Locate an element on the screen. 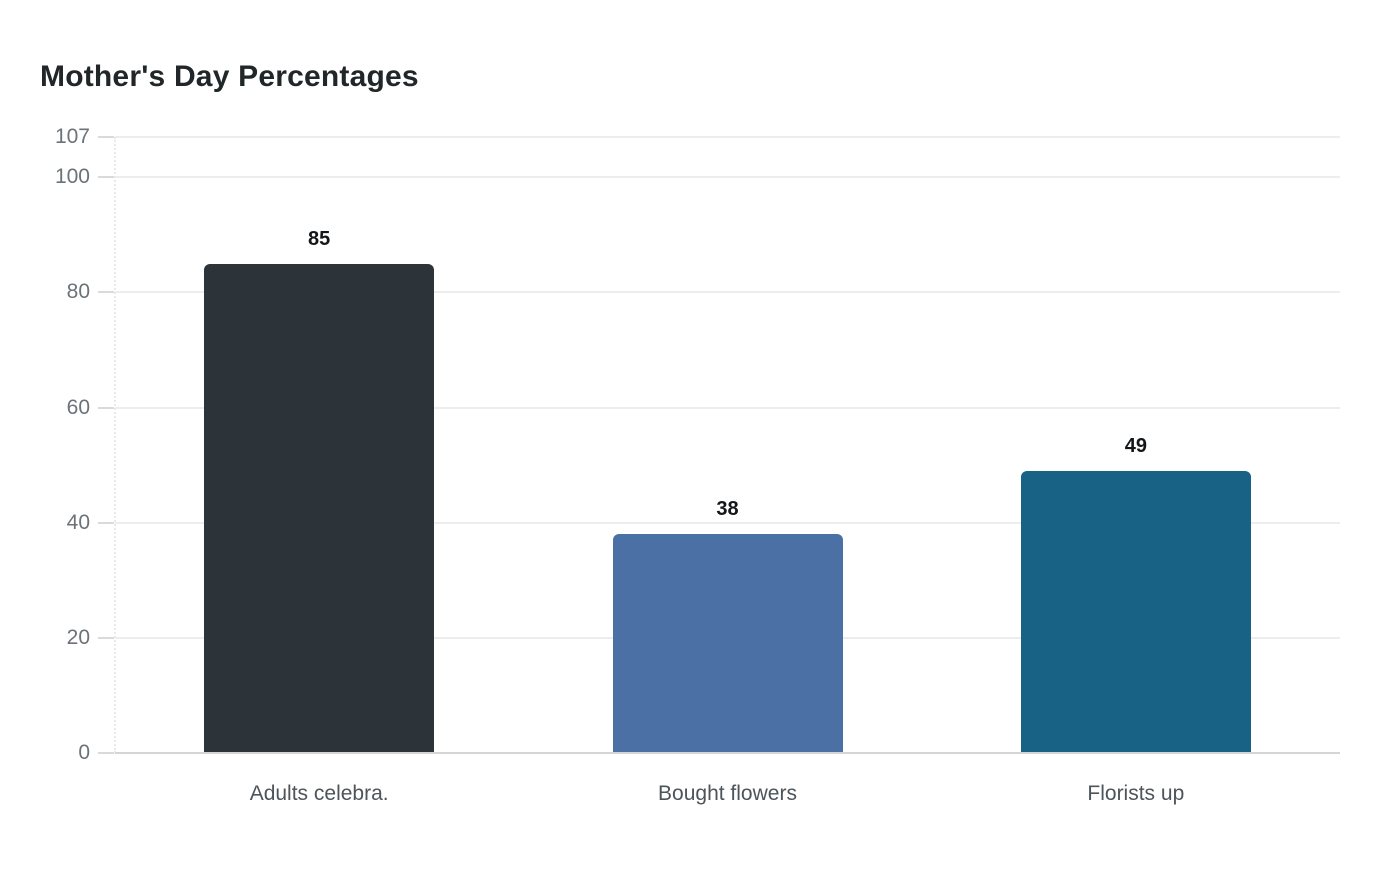  y-tick-label: 20 is located at coordinates (78, 637).